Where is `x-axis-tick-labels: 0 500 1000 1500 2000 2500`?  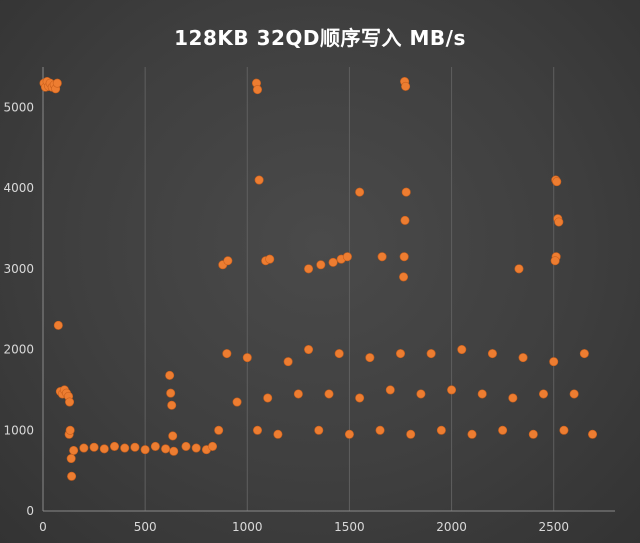 x-axis-tick-labels: 0 500 1000 1500 2000 2500 is located at coordinates (304, 527).